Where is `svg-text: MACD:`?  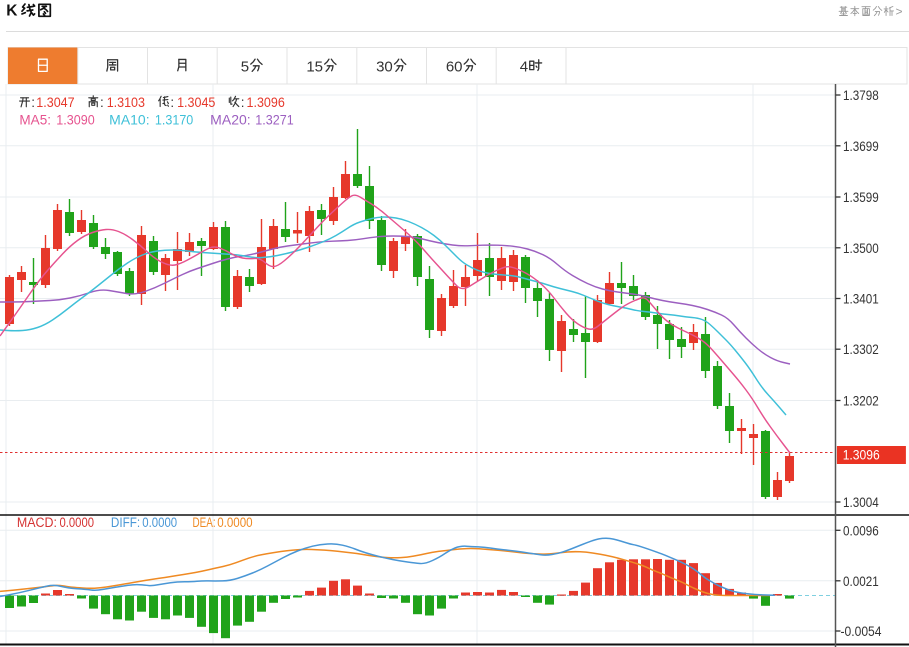
svg-text: MACD: is located at coordinates (37, 522).